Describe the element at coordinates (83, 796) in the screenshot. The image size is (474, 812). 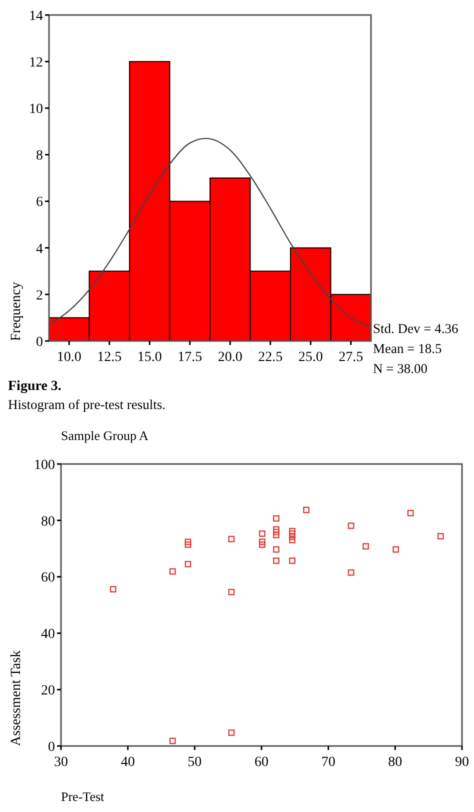
I see `x-axis-title: Pre-Test` at that location.